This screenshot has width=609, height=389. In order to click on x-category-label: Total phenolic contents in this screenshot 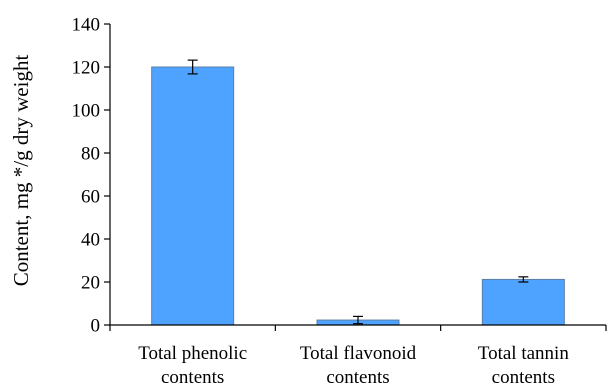, I will do `click(192, 365)`.